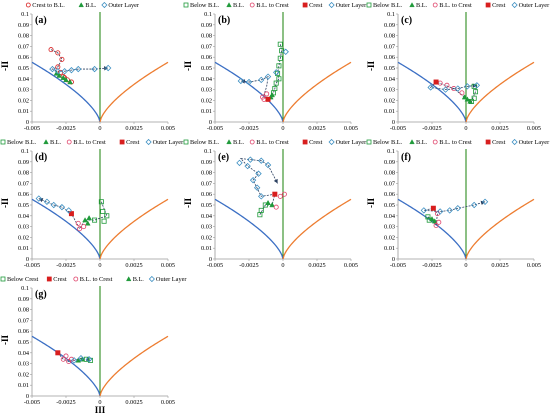 Image resolution: width=550 pixels, height=413 pixels. Describe the element at coordinates (32, 265) in the screenshot. I see `x-tick-label: -0.005` at that location.